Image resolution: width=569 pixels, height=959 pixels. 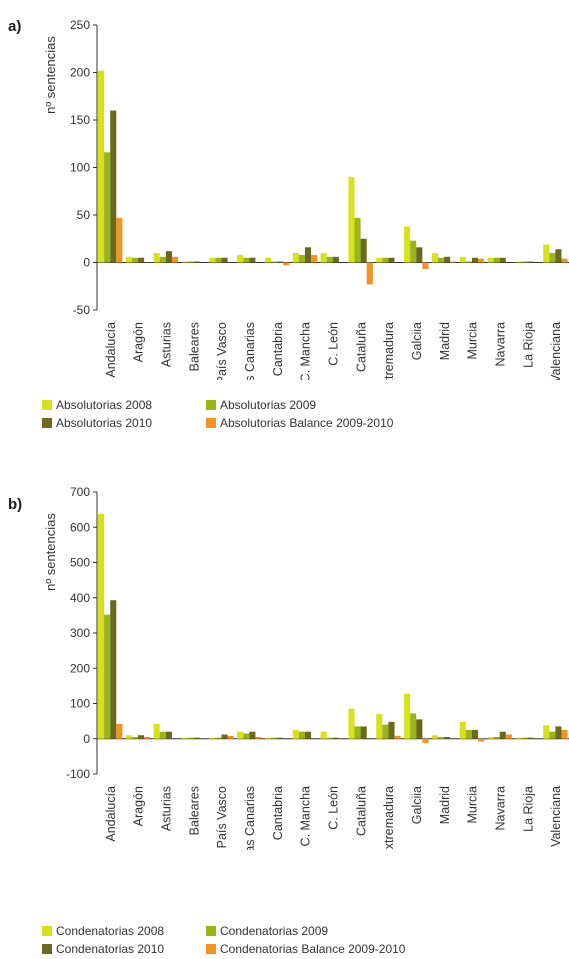 What do you see at coordinates (78, 774) in the screenshot?
I see `y-tick-label: -100` at bounding box center [78, 774].